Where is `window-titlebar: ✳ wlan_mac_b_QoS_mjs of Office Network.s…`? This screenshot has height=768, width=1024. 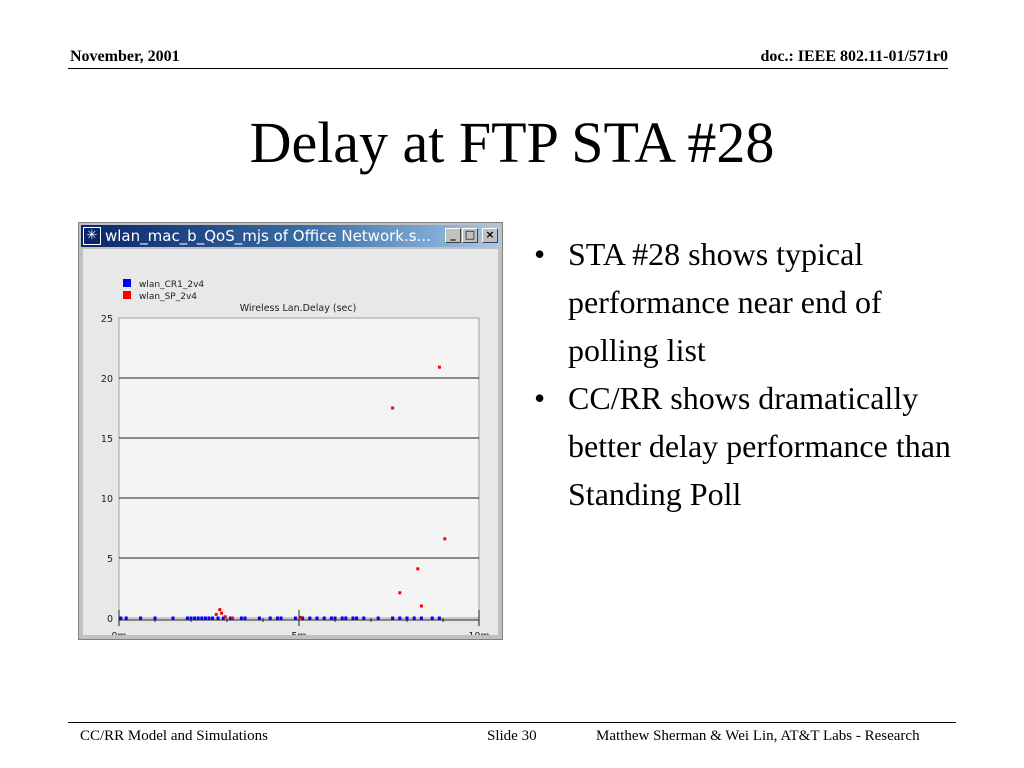
window-titlebar: ✳ wlan_mac_b_QoS_mjs of Office Network.s… is located at coordinates (290, 236).